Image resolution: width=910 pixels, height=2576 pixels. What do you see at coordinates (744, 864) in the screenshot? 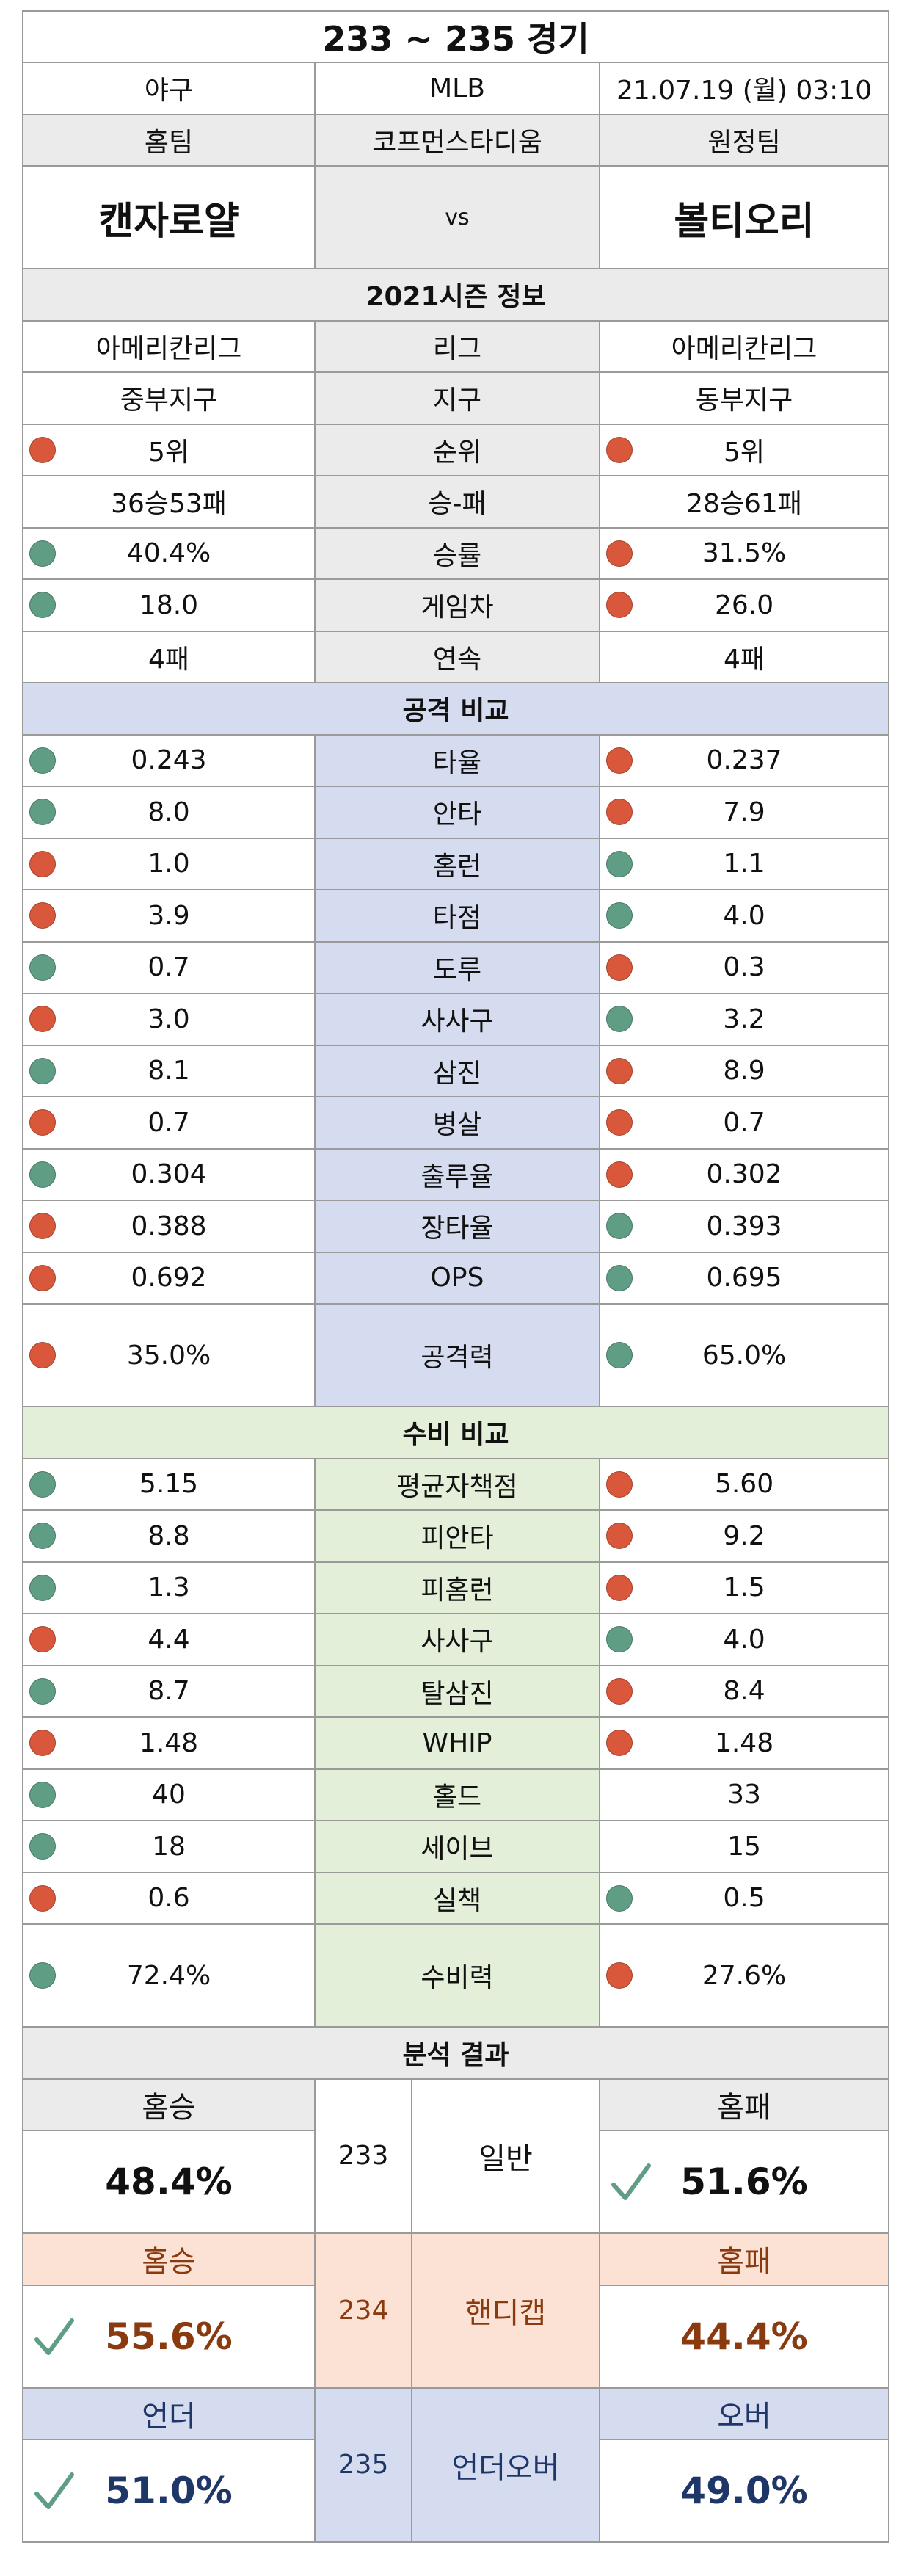
I see `away-value-text: 1.1` at bounding box center [744, 864].